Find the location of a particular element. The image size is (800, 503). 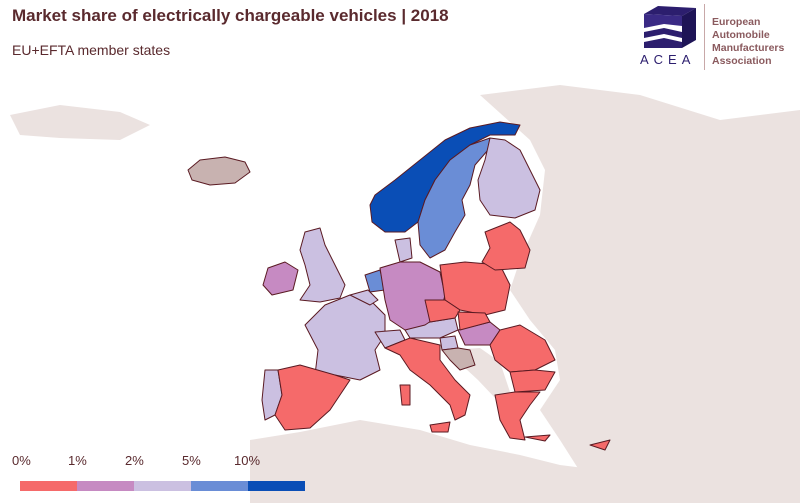

logo-line: Manufacturers is located at coordinates (748, 48).